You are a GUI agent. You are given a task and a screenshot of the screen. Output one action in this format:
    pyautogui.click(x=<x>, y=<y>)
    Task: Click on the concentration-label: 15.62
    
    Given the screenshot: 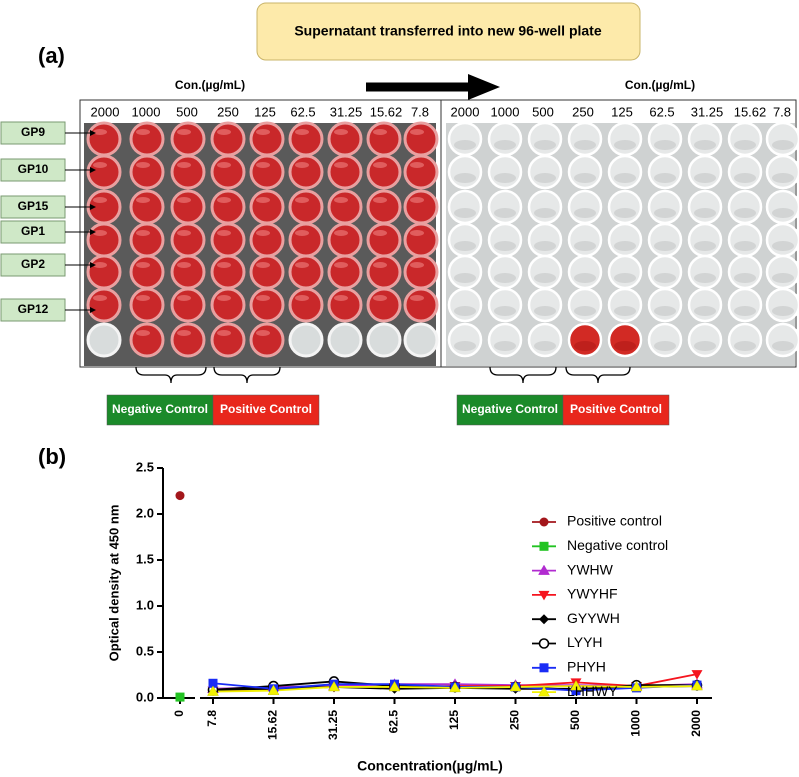 What is the action you would take?
    pyautogui.click(x=750, y=111)
    